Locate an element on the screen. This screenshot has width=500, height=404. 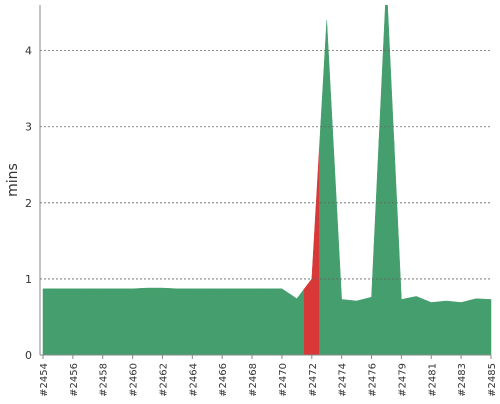
x-tick-label: #2458 is located at coordinates (104, 380).